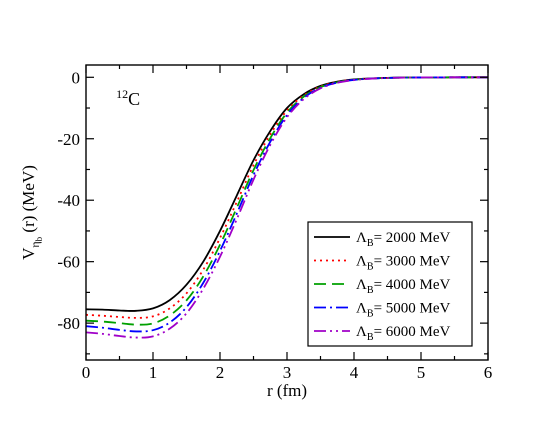 This screenshot has width=550, height=425. What do you see at coordinates (39, 238) in the screenshot?
I see `y-axis-label-subsub: b` at bounding box center [39, 238].